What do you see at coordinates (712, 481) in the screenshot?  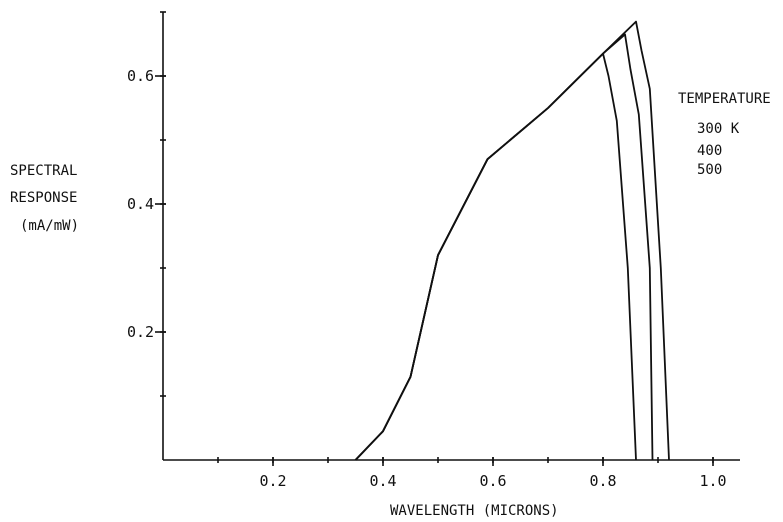 I see `x-tick-label: 1.0` at bounding box center [712, 481].